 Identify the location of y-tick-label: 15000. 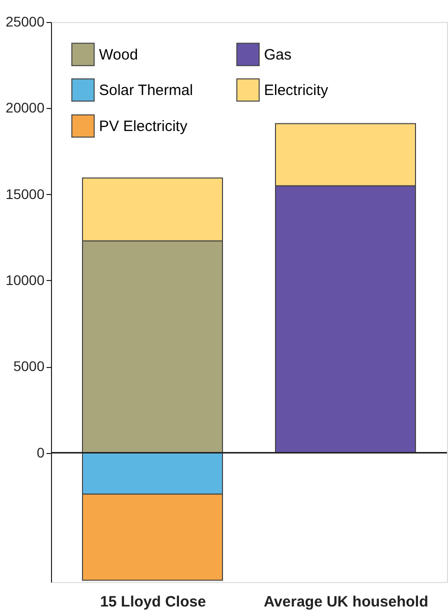
(25, 194).